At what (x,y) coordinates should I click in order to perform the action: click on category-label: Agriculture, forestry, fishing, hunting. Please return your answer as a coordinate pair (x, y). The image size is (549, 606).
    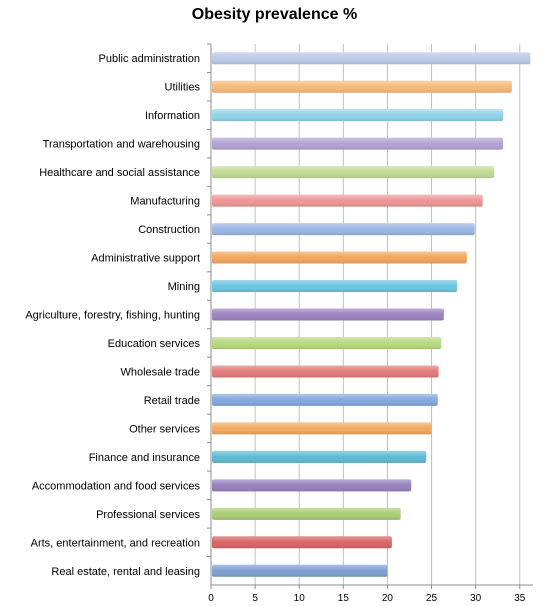
    Looking at the image, I should click on (112, 316).